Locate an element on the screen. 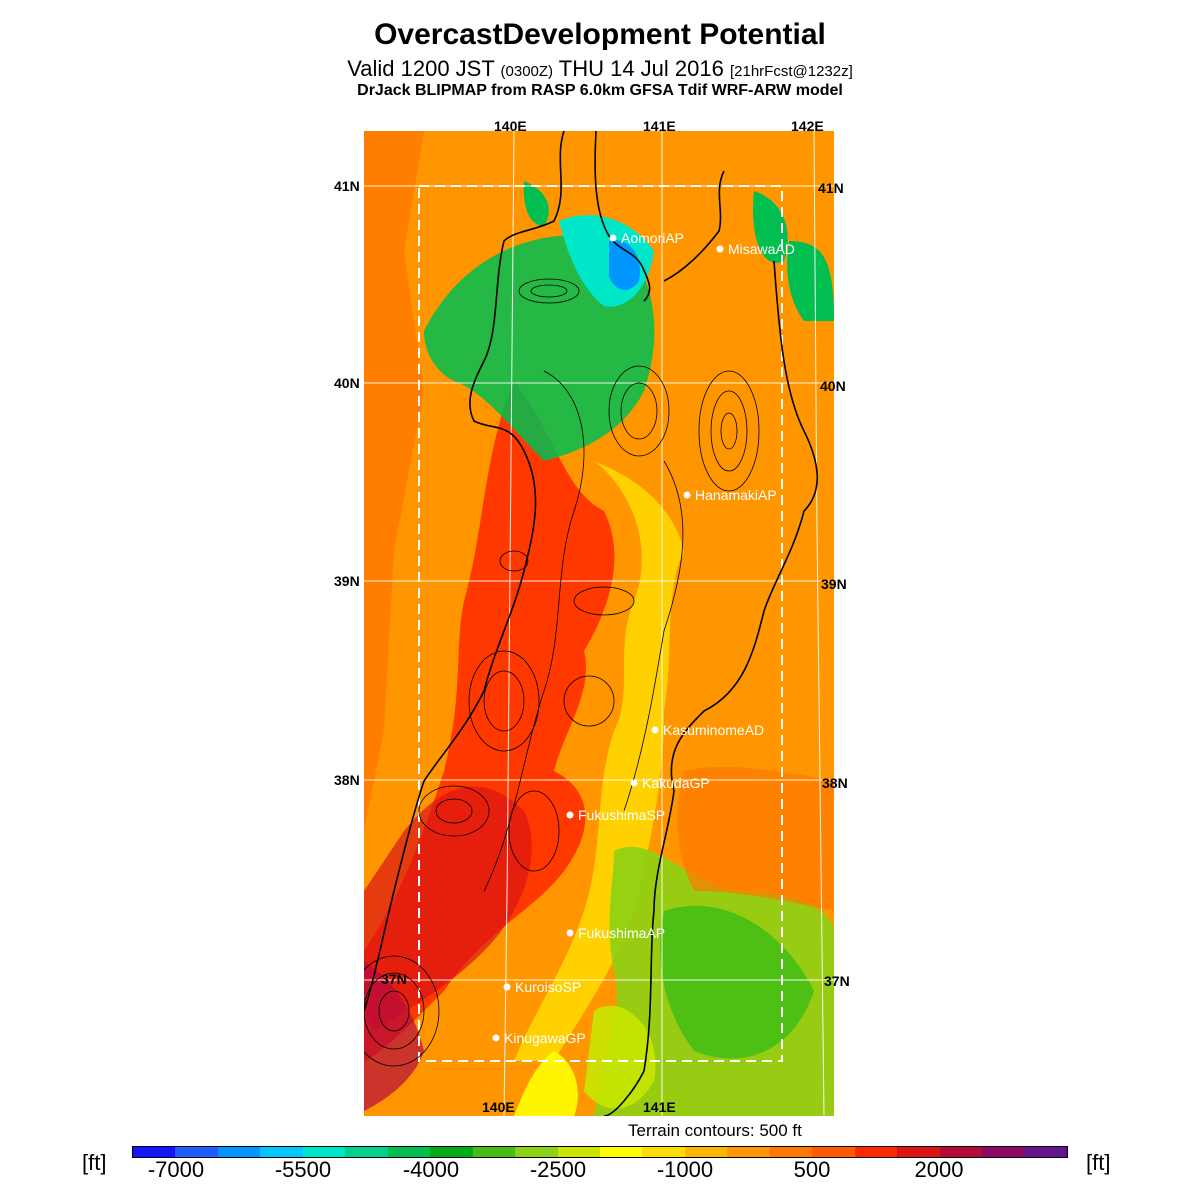 The image size is (1200, 1200). station-label-aomori: AomoriAP is located at coordinates (652, 238).